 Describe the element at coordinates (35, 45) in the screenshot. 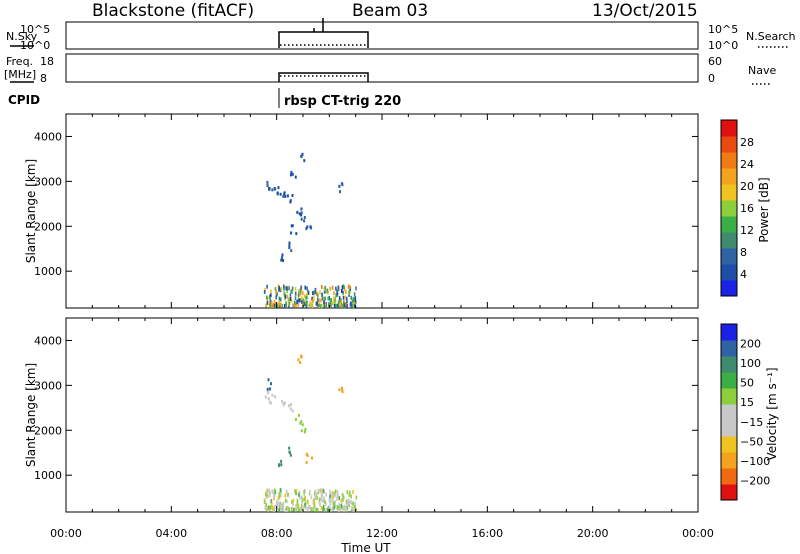

I see `nsky-tick-low: 10^0` at that location.